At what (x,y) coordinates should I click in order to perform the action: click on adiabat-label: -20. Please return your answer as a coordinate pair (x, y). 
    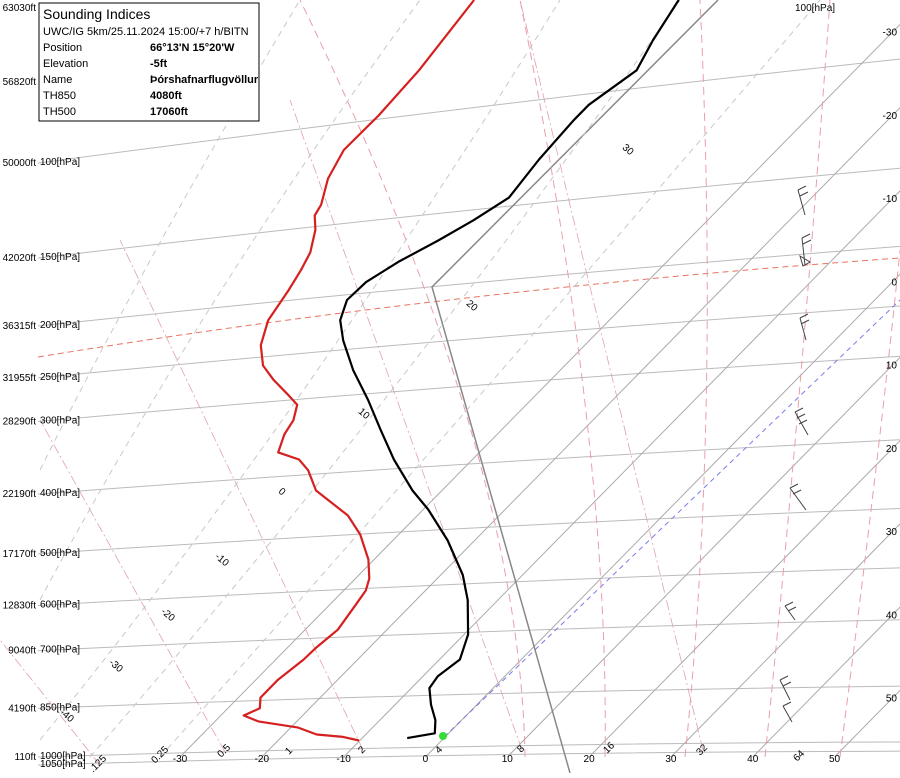
    Looking at the image, I should click on (168, 615).